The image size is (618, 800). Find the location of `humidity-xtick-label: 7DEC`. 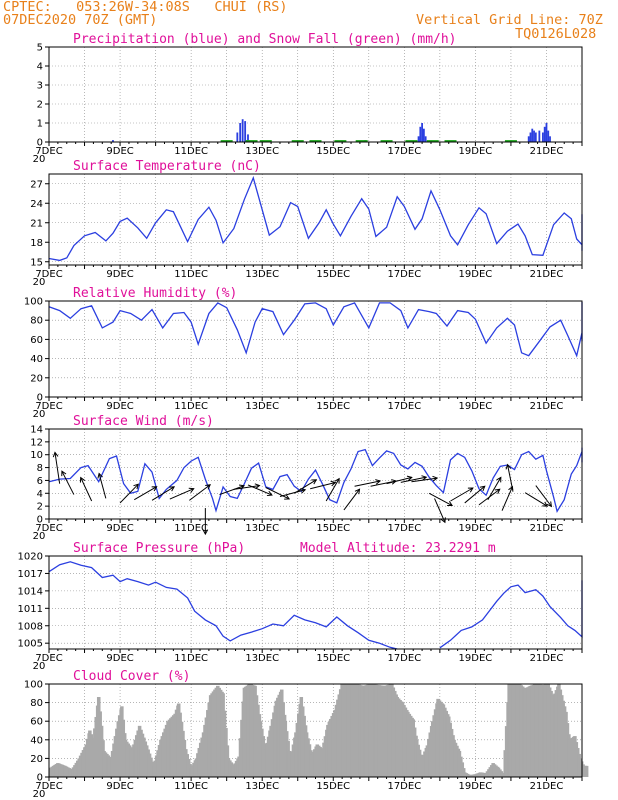

humidity-xtick-label: 7DEC is located at coordinates (48, 406).